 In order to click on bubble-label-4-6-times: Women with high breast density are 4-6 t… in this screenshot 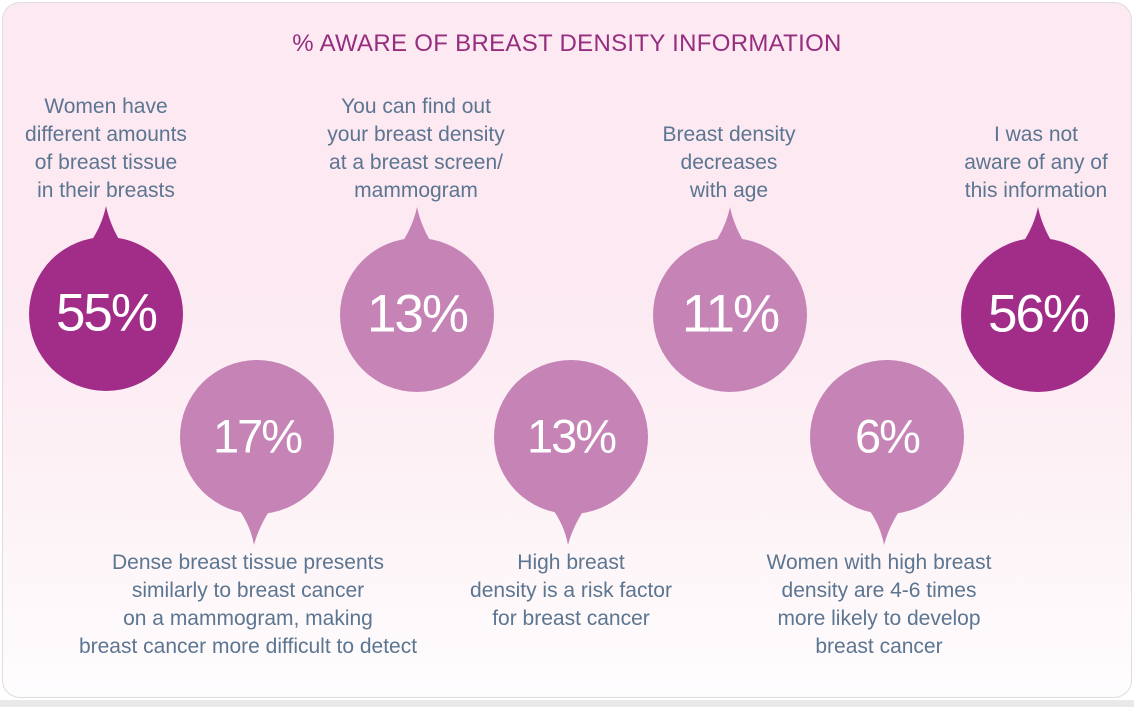, I will do `click(879, 604)`.